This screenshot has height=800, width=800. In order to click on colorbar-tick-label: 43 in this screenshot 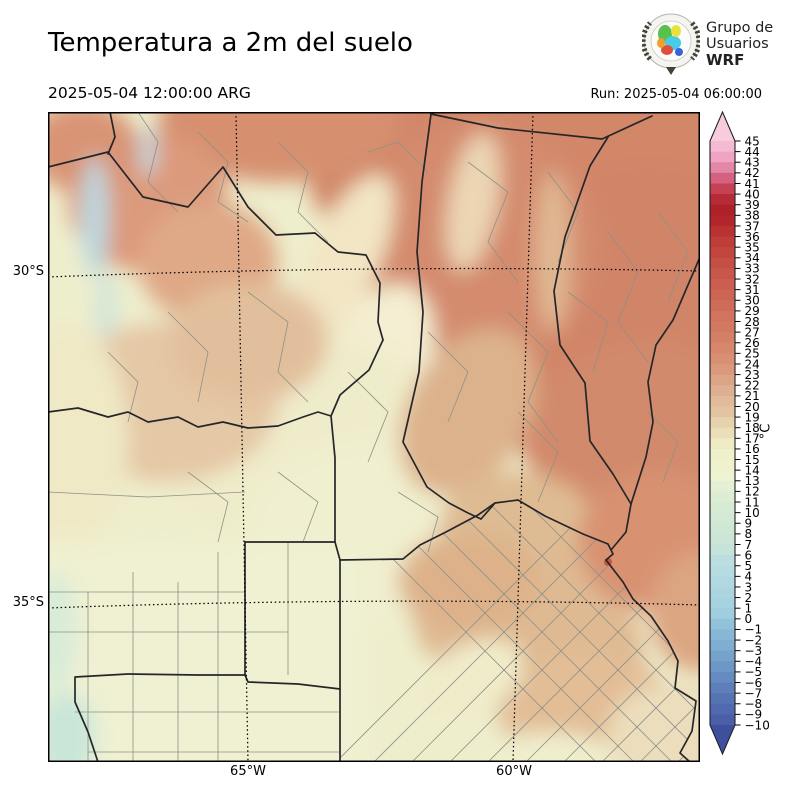, I will do `click(752, 163)`.